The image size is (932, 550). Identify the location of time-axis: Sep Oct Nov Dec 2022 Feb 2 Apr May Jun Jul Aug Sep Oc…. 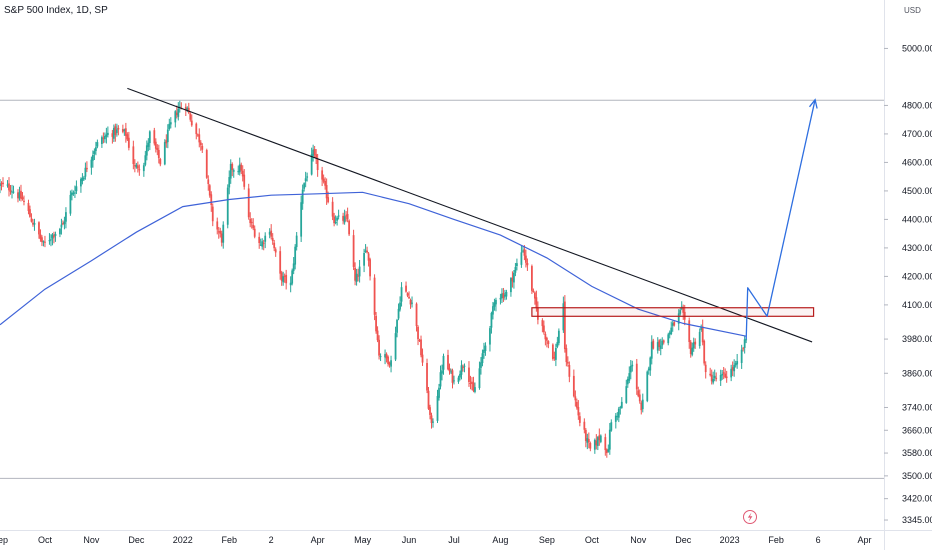
(436, 540).